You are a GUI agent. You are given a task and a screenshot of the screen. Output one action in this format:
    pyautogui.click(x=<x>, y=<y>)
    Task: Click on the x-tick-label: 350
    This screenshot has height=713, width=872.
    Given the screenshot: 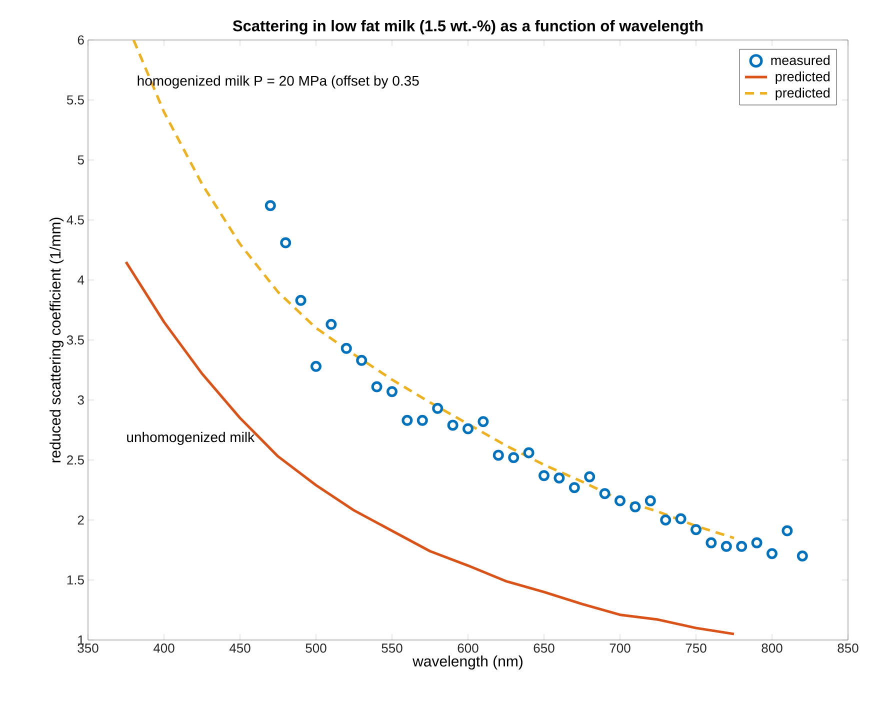 What is the action you would take?
    pyautogui.click(x=88, y=648)
    